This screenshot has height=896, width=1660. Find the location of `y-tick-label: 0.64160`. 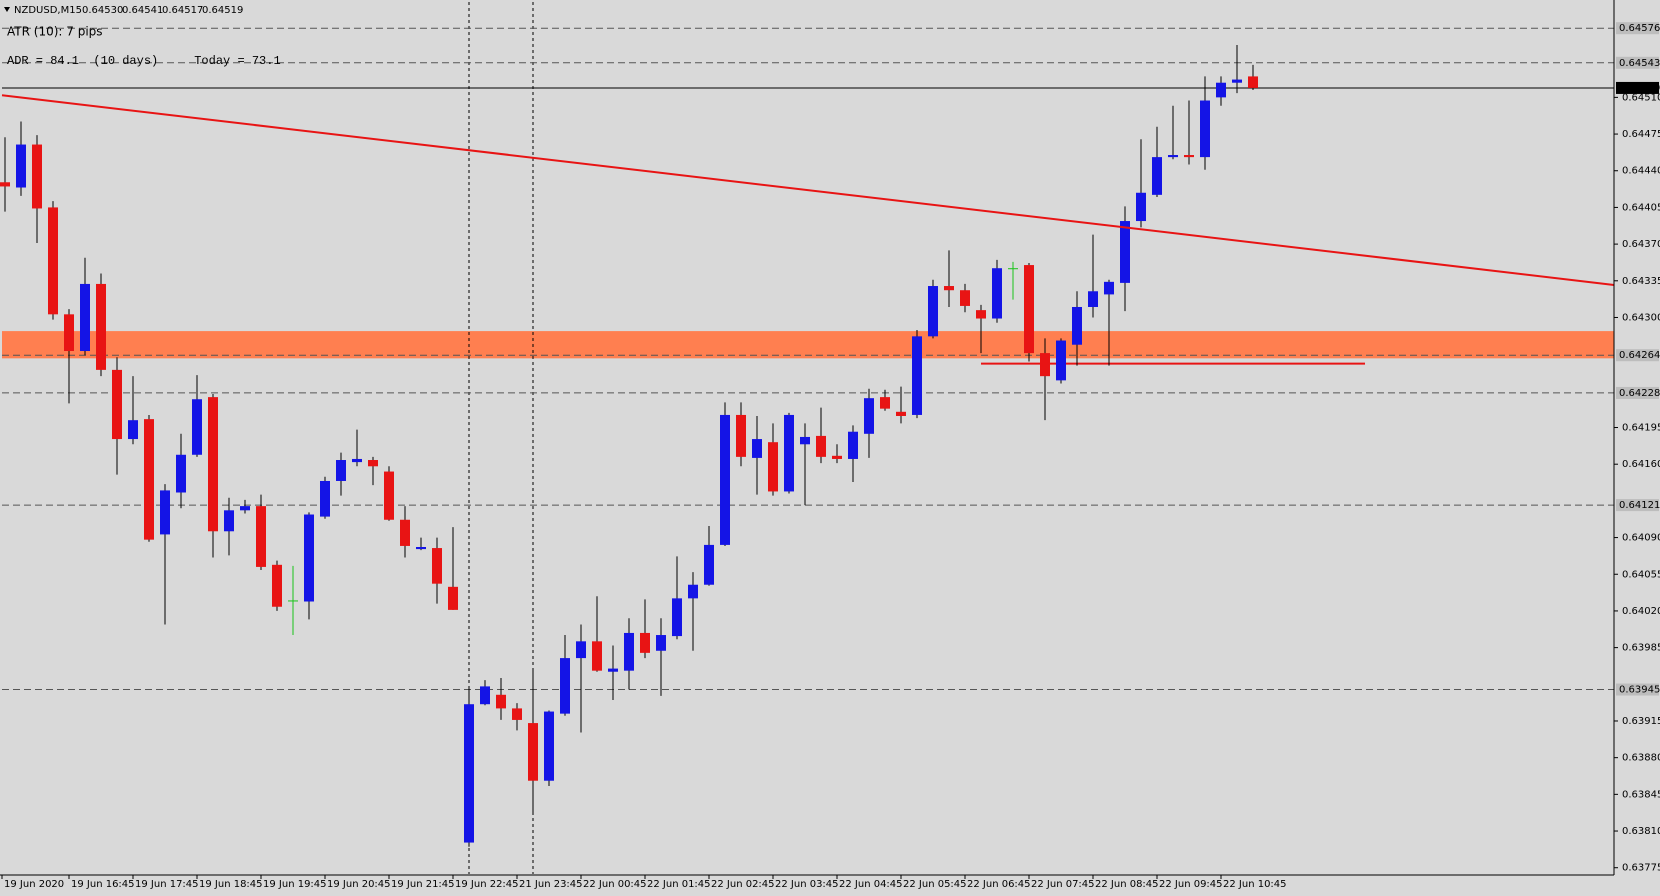

y-tick-label: 0.64160 is located at coordinates (1641, 464).